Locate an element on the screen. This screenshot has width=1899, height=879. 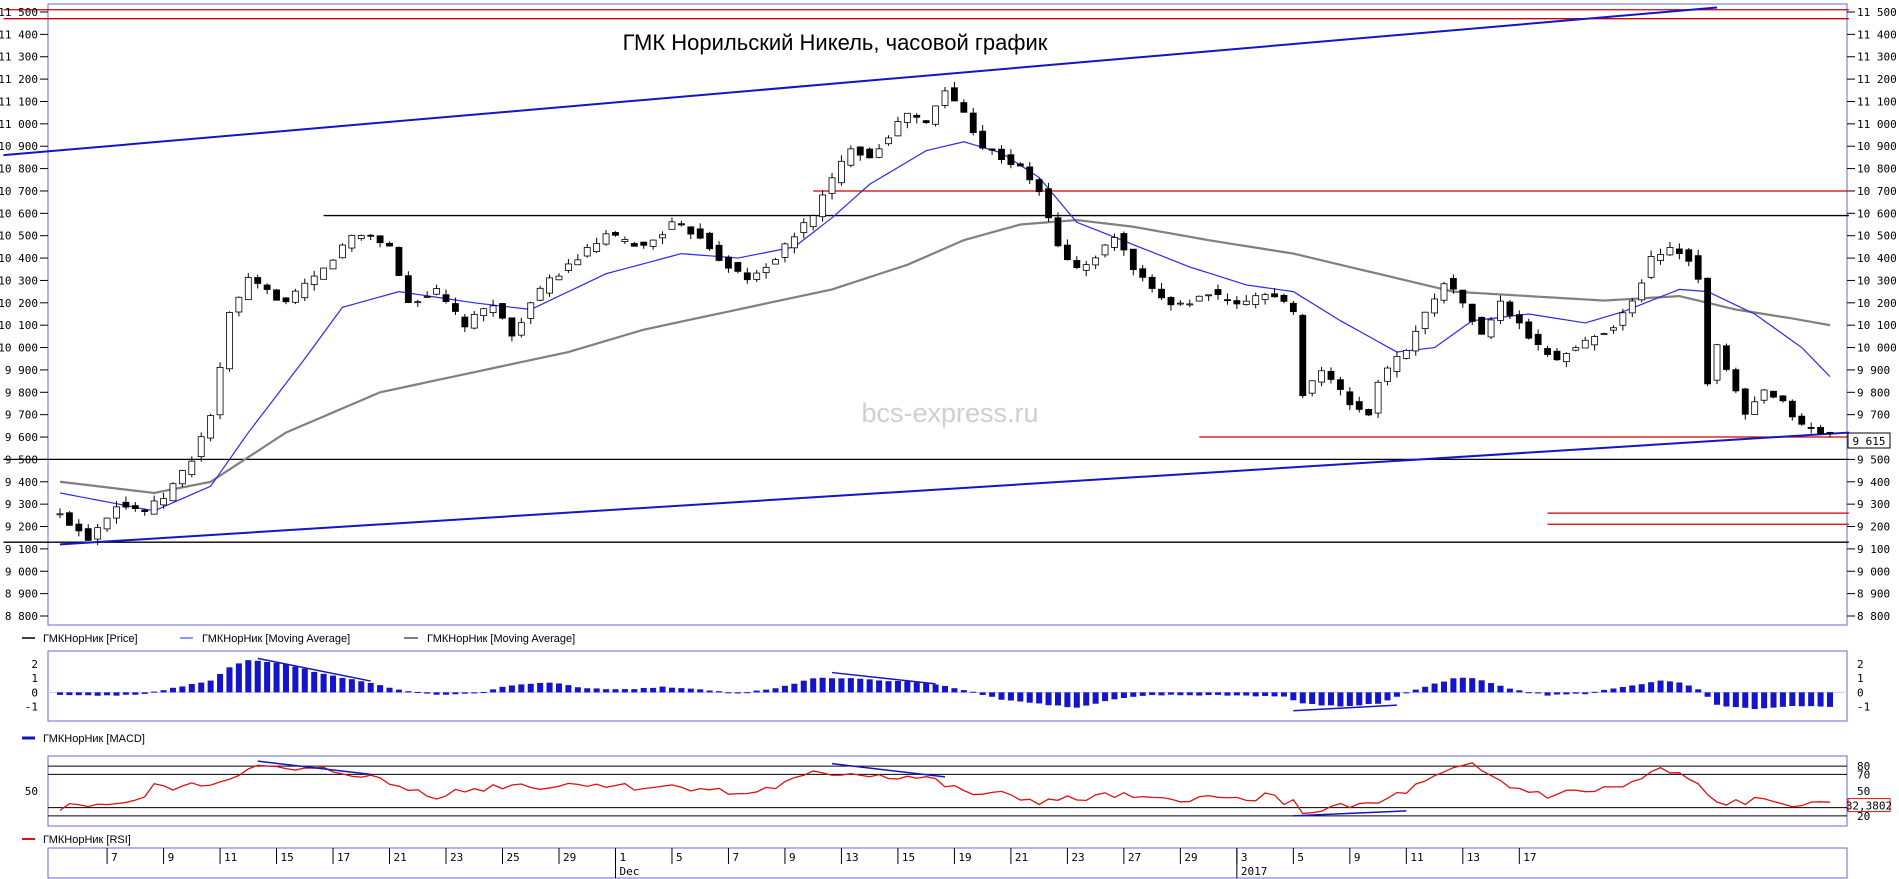
last-price-label: 9 615 is located at coordinates (1868, 441).